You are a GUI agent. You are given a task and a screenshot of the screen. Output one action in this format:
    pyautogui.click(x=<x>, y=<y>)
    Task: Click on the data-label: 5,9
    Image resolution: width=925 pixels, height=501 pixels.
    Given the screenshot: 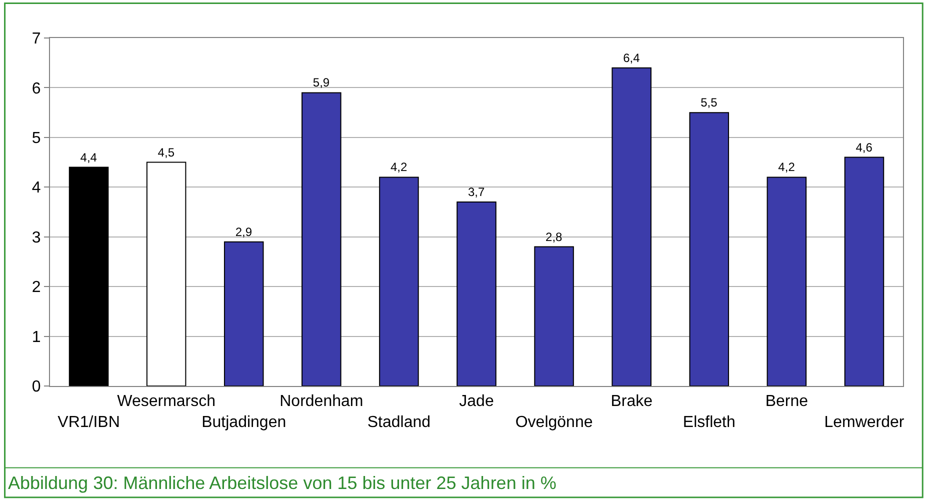 What is the action you would take?
    pyautogui.click(x=321, y=83)
    